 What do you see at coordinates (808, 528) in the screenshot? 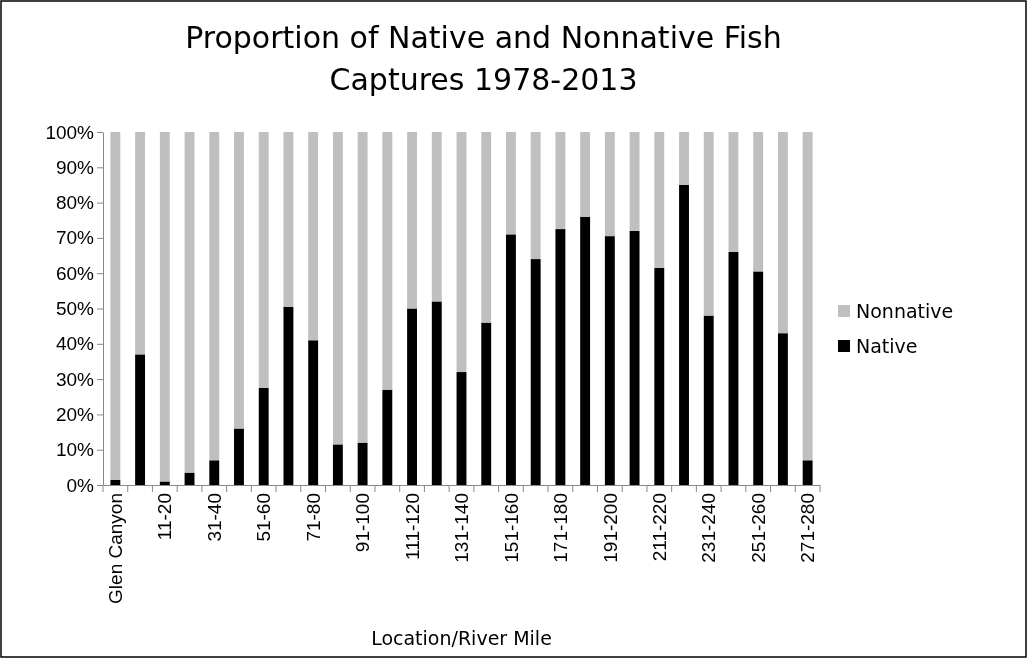
I see `x-tick-label: 271-280` at bounding box center [808, 528].